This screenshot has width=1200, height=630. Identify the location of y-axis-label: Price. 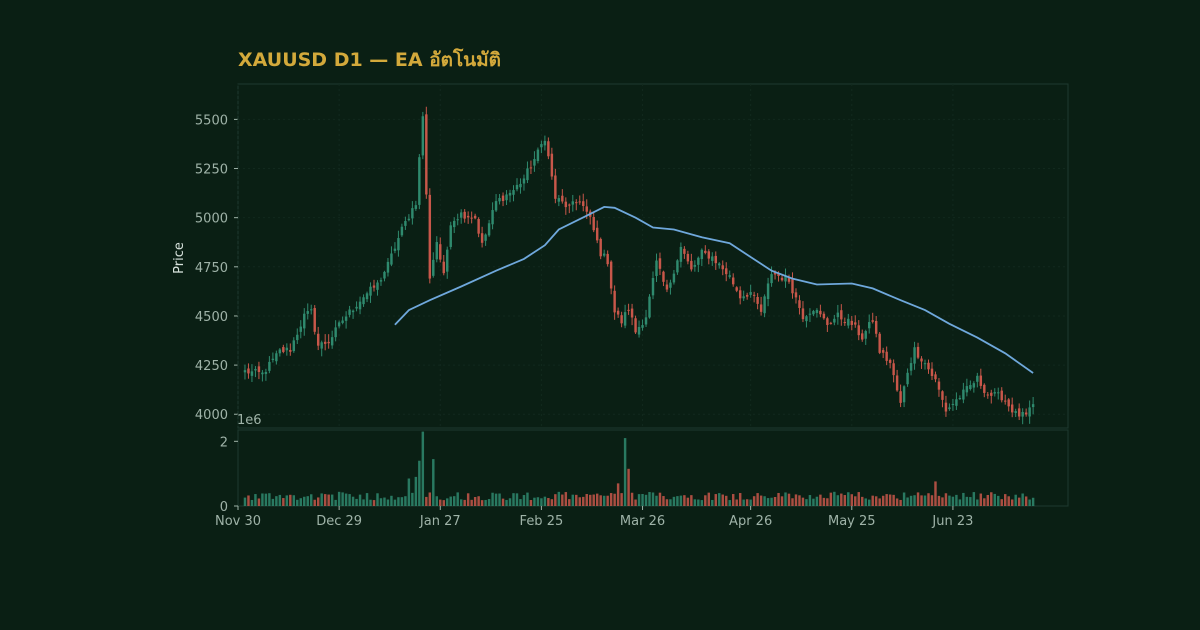
(179, 258).